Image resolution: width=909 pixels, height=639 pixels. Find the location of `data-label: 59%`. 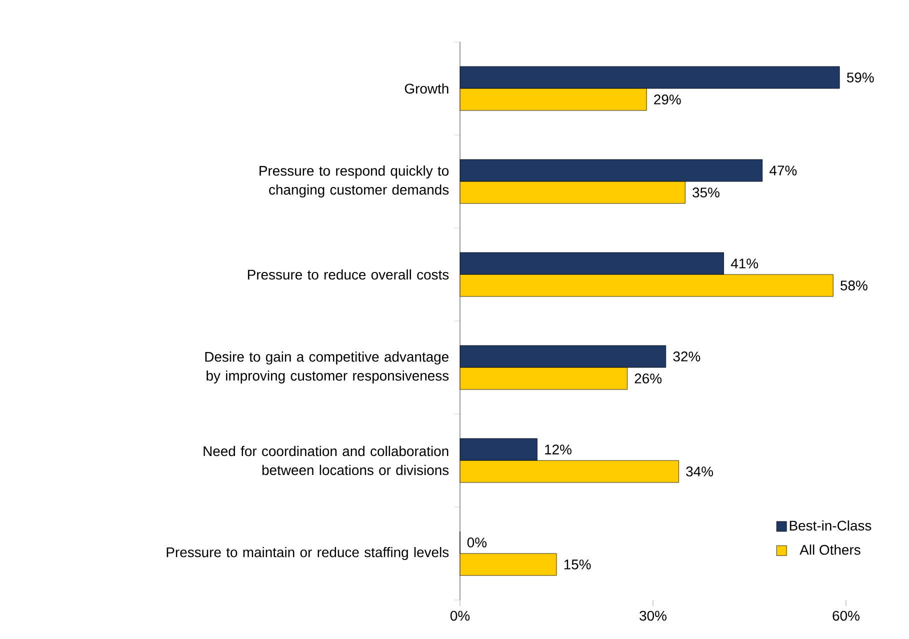

data-label: 59% is located at coordinates (860, 77).